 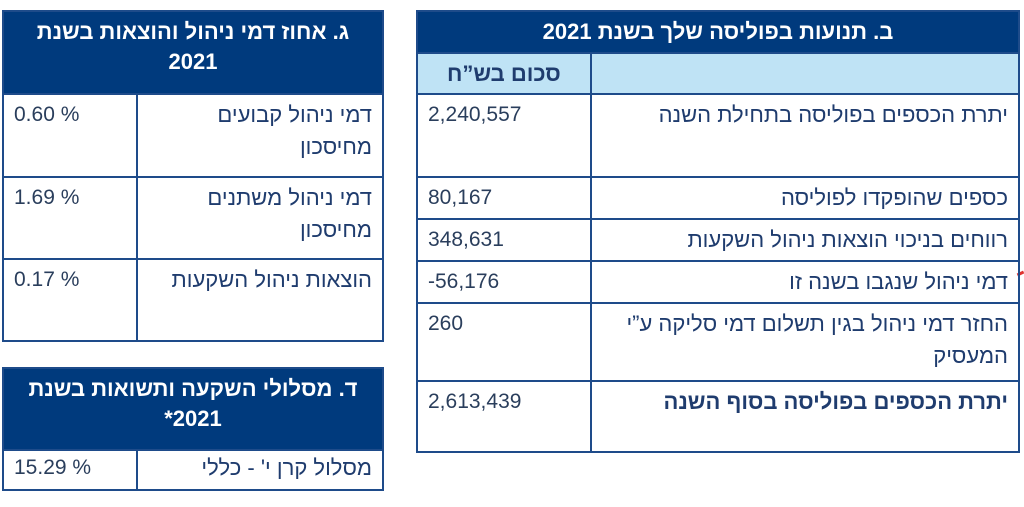 What do you see at coordinates (193, 409) in the screenshot?
I see `investment-tracks-title: ד. מסלולי השקעה ותשואות בשנת 2021*` at bounding box center [193, 409].